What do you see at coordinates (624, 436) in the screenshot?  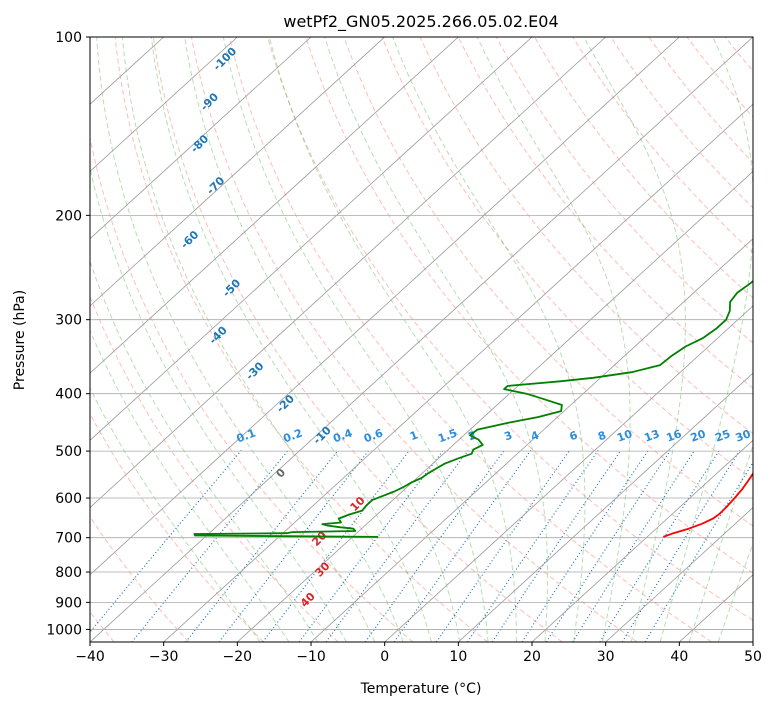 I see `mixing-ratio-label: 10` at bounding box center [624, 436].